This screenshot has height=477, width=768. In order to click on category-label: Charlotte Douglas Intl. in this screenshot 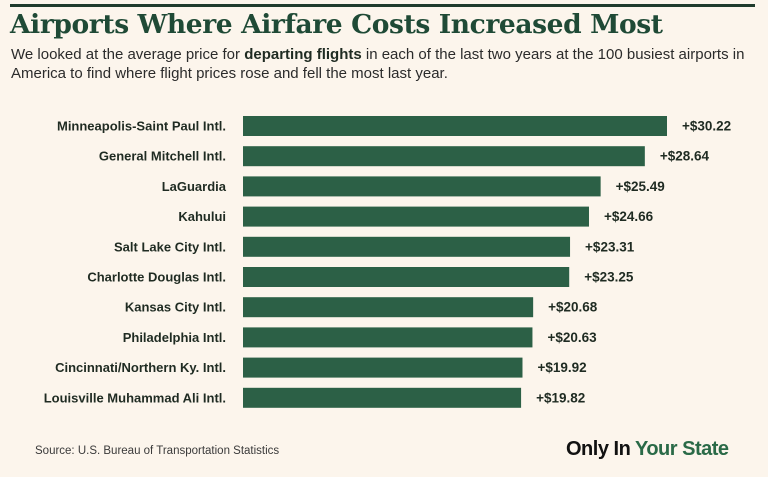, I will do `click(156, 277)`.